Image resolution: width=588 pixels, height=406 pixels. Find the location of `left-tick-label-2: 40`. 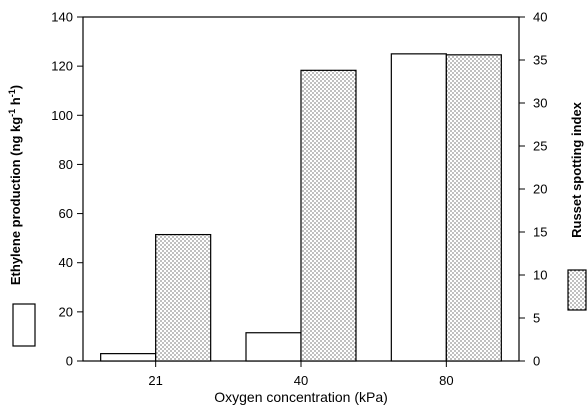

left-tick-label-2: 40 is located at coordinates (66, 262).